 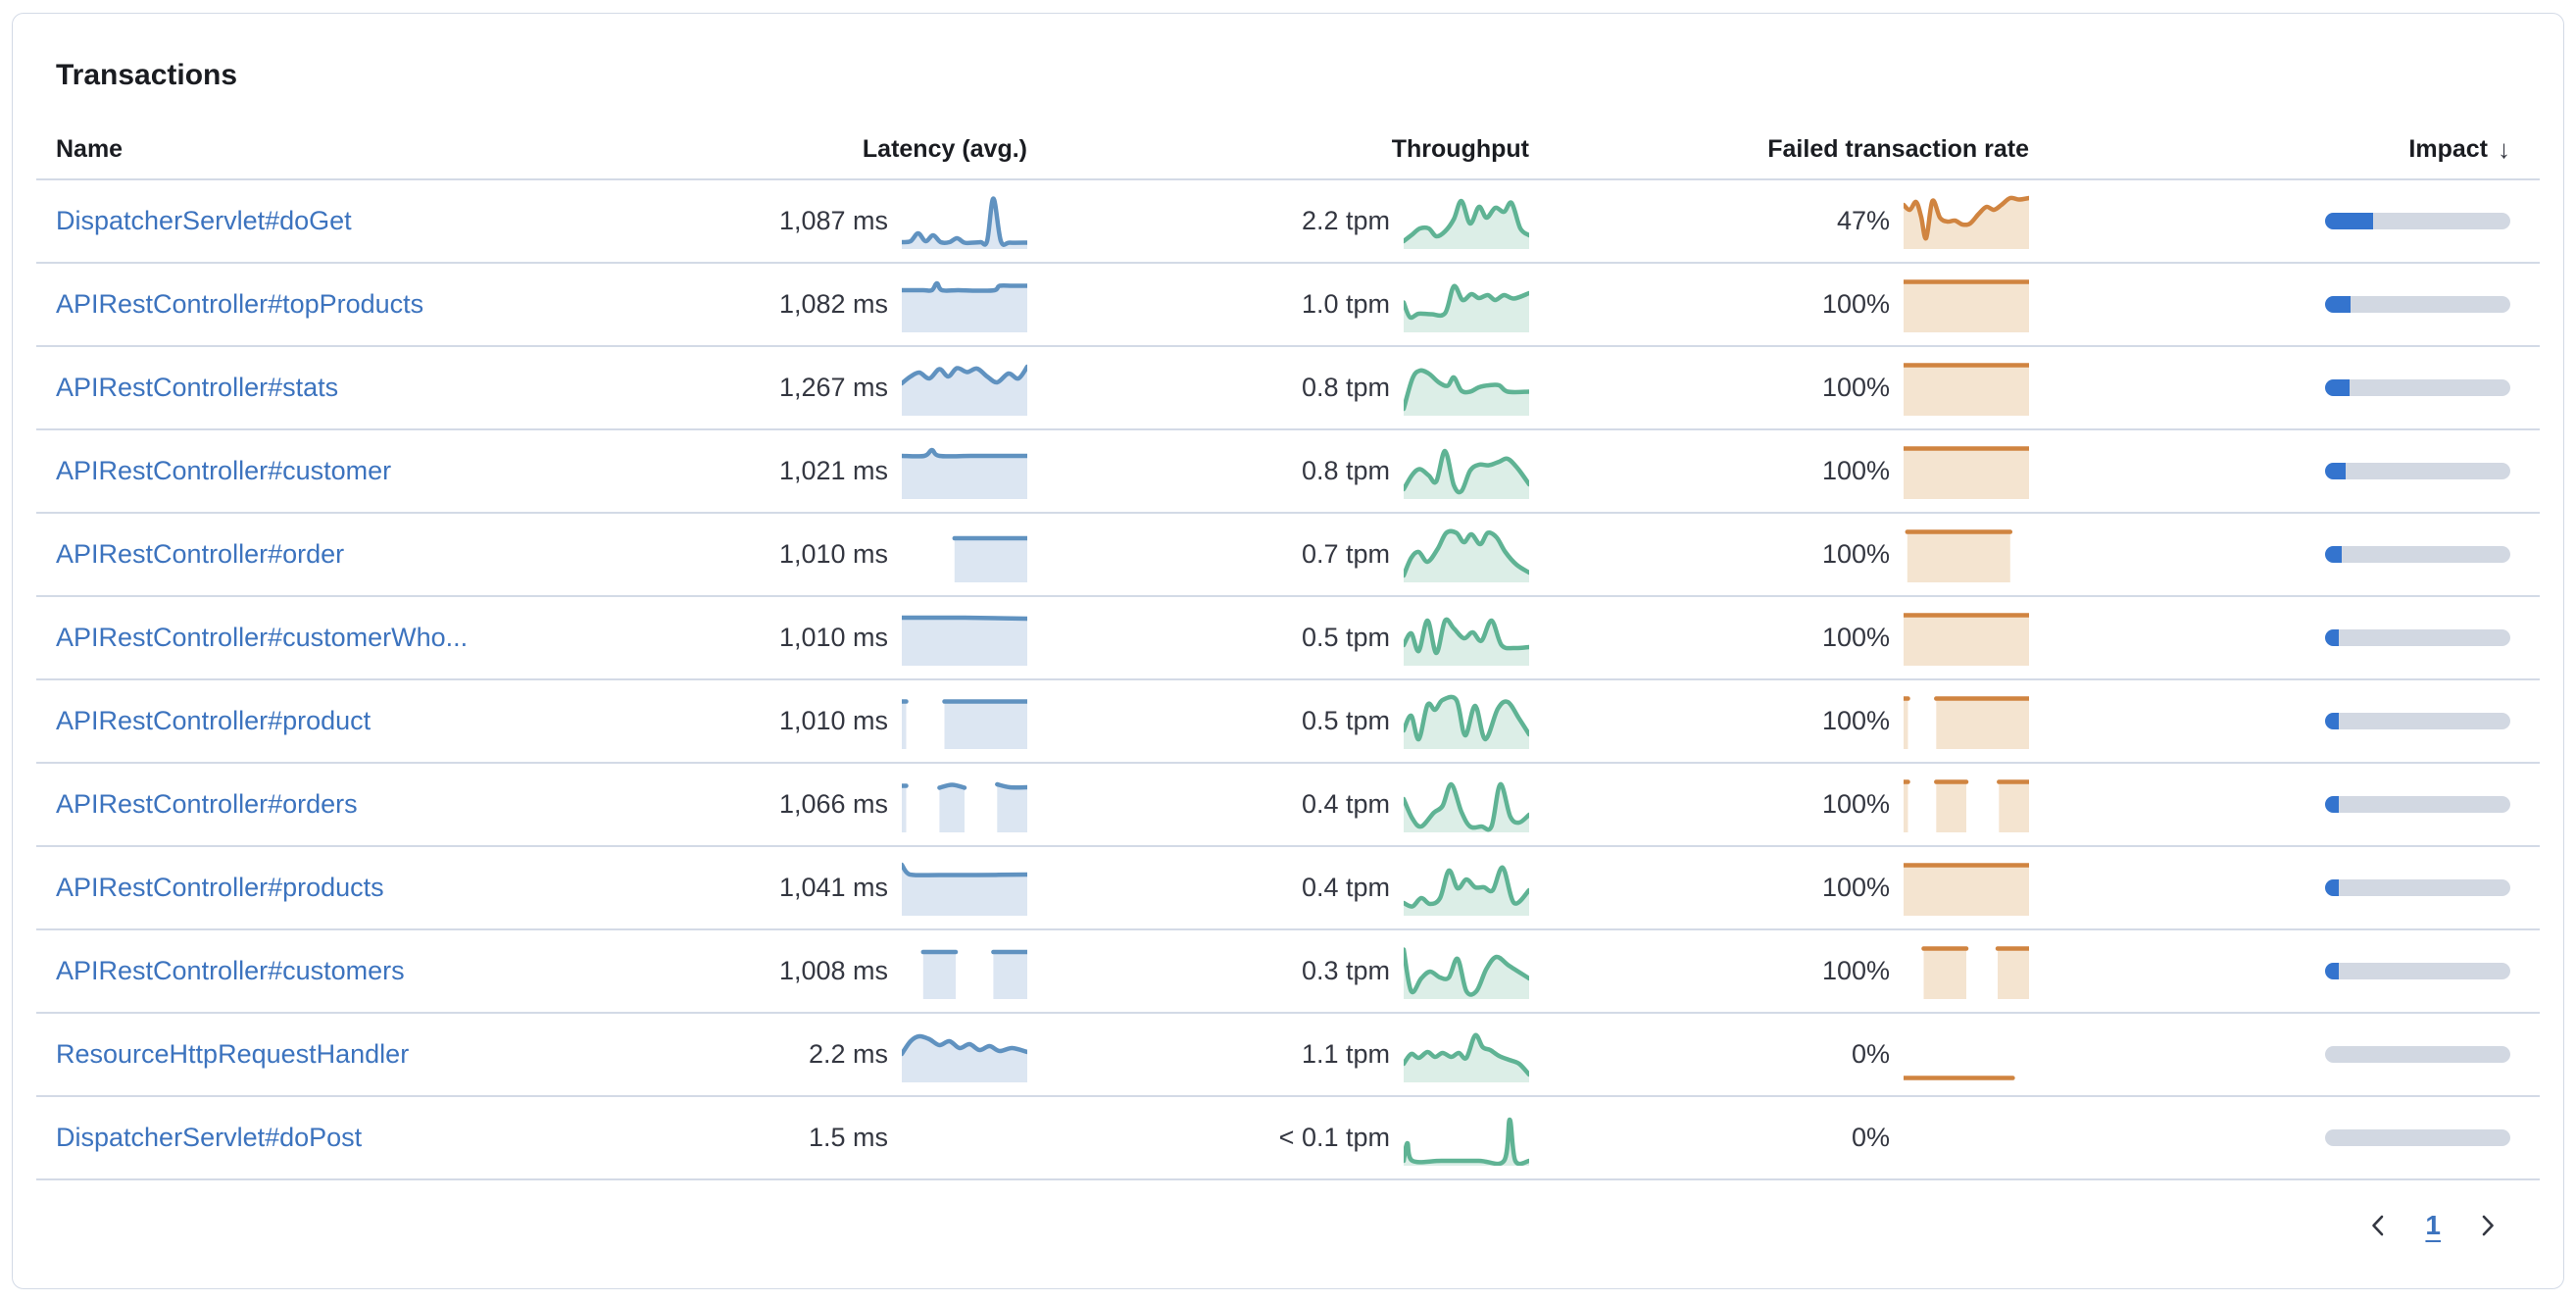 I want to click on next-page-button, so click(x=2487, y=1225).